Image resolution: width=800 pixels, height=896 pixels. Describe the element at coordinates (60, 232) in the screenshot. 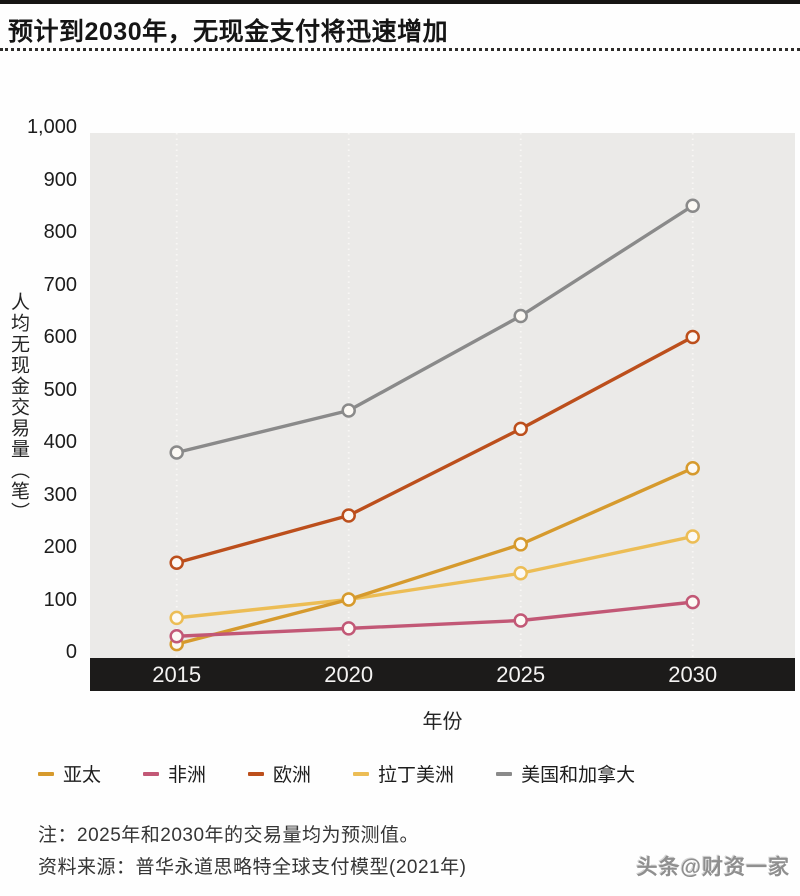

I see `y-tick-label: 800` at that location.